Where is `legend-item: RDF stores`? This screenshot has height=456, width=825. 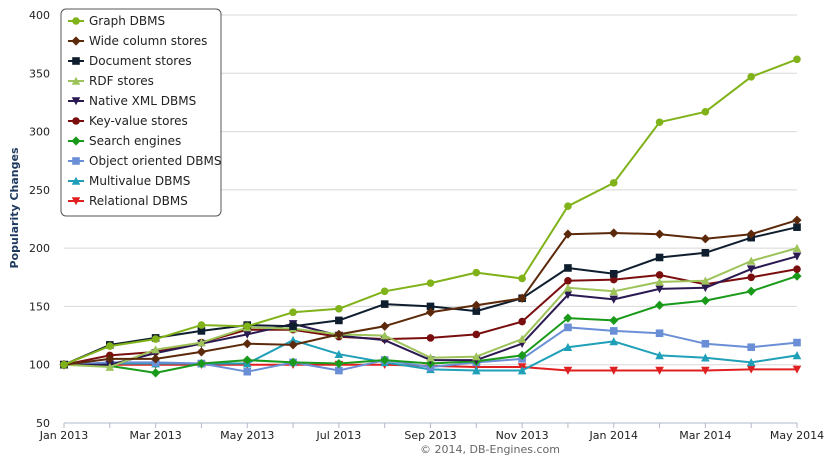
legend-item: RDF stores is located at coordinates (111, 81).